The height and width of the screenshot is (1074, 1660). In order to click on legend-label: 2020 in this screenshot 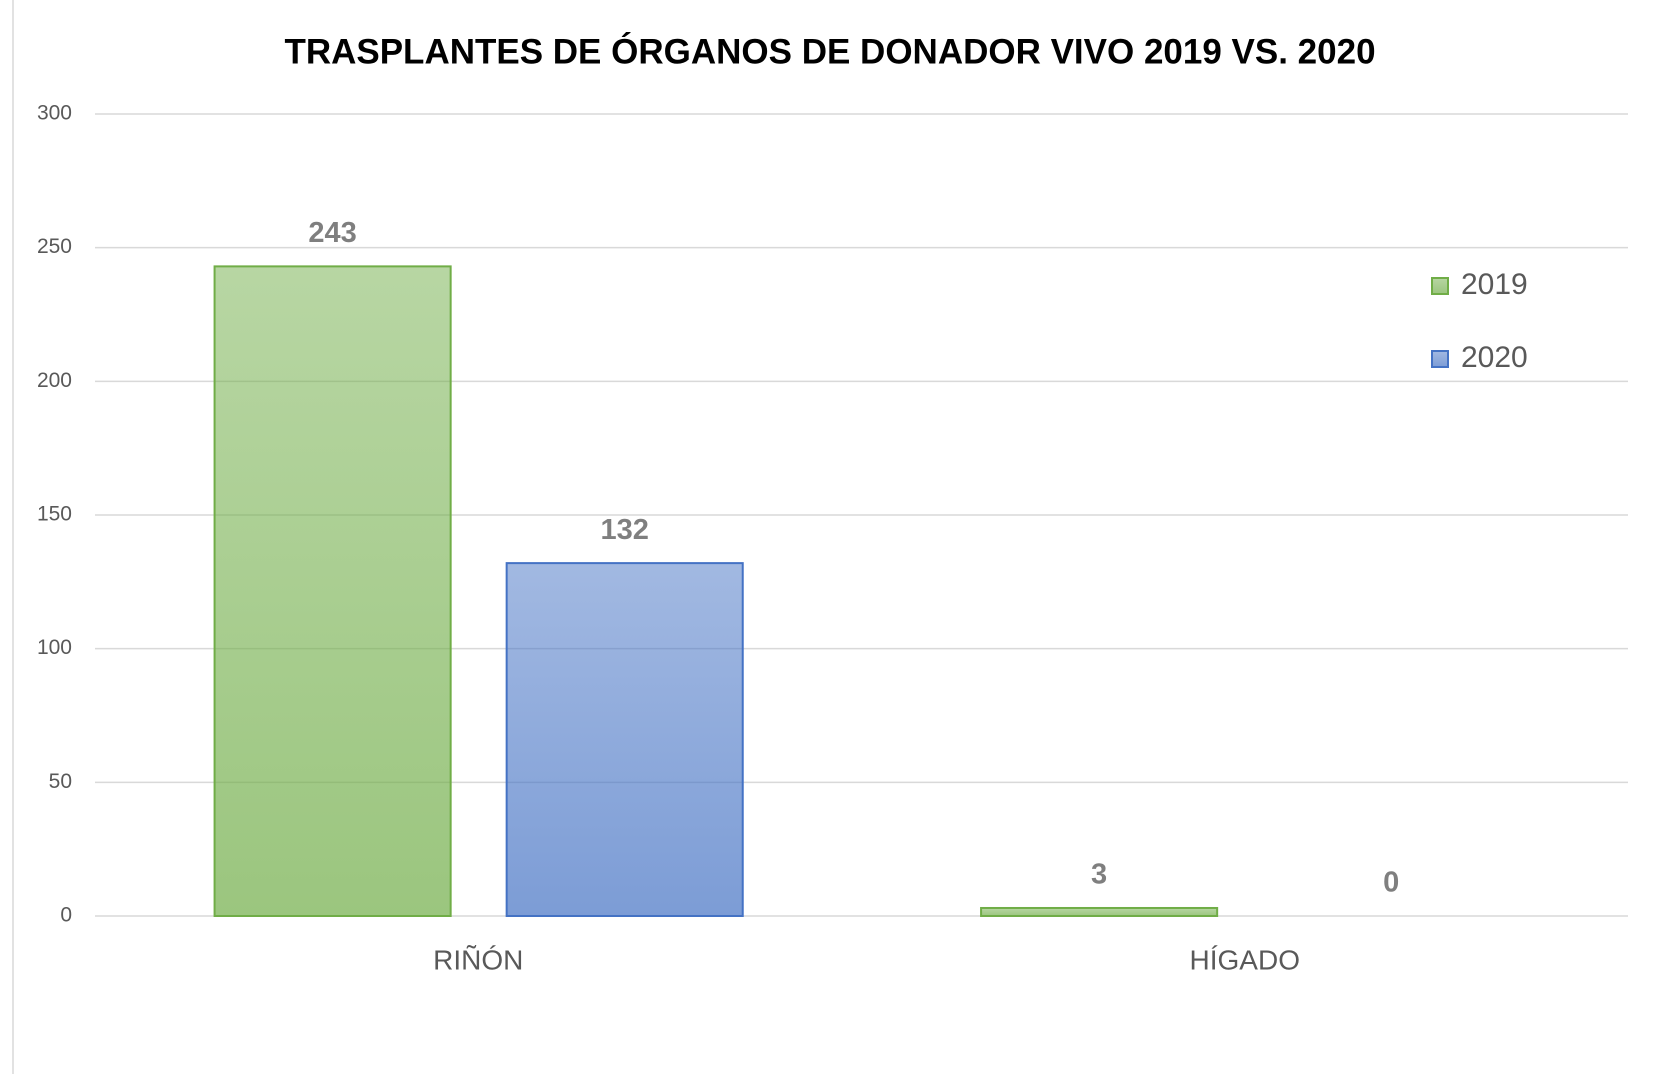, I will do `click(1494, 357)`.